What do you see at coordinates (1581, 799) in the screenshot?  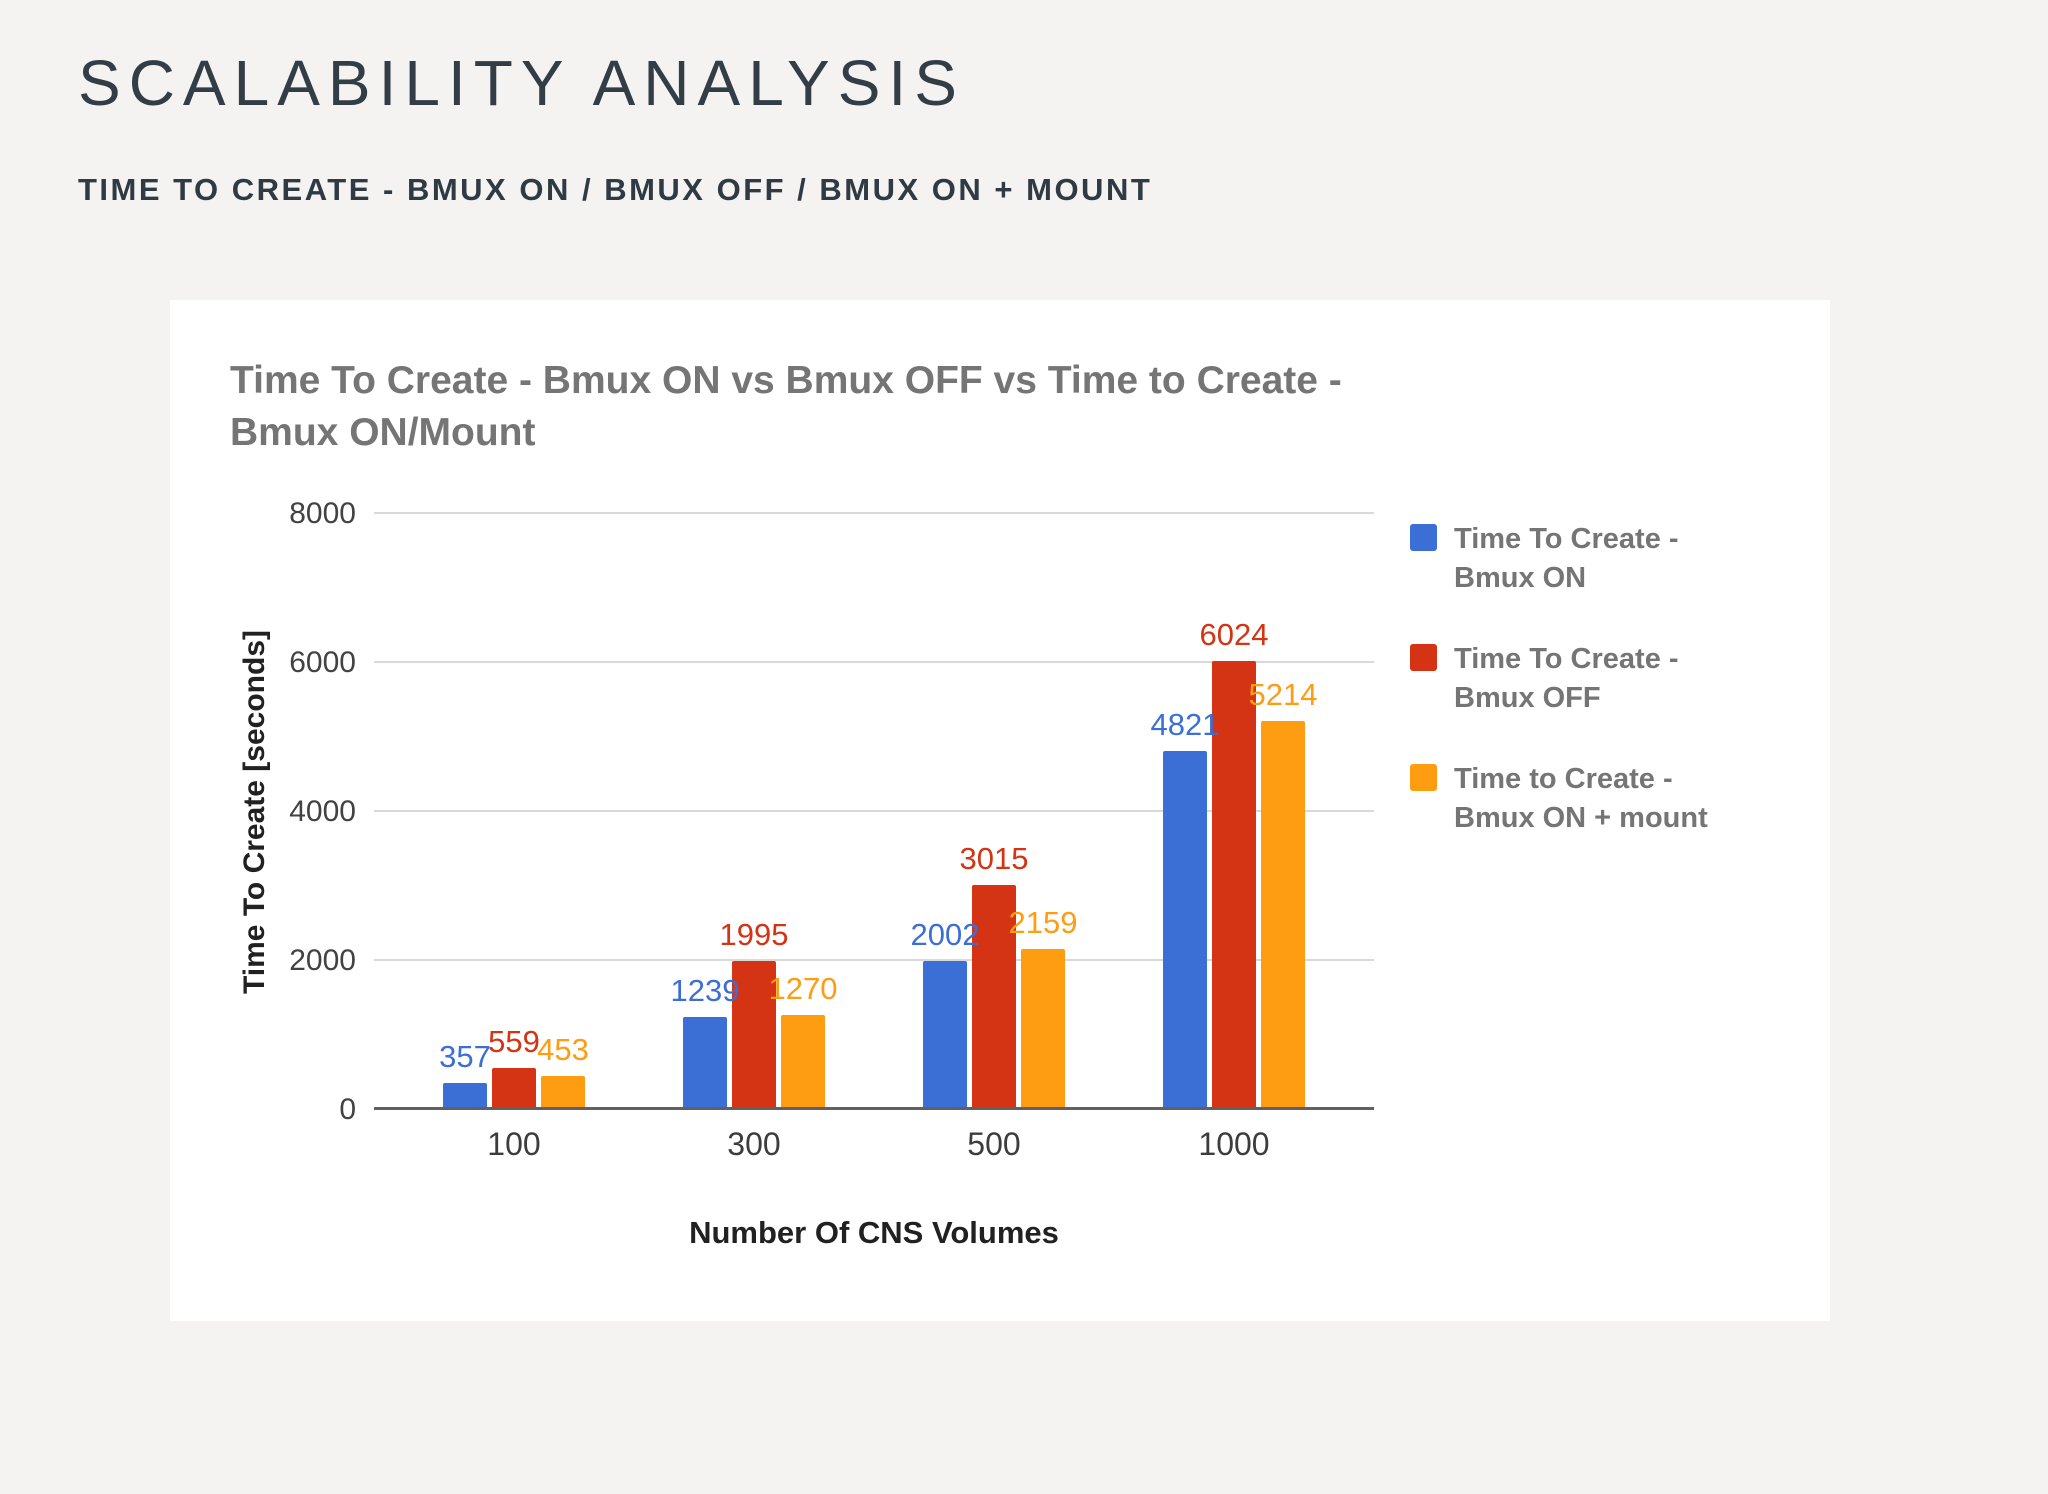 I see `legend-label: Time to Create - Bmux ON + mount` at bounding box center [1581, 799].